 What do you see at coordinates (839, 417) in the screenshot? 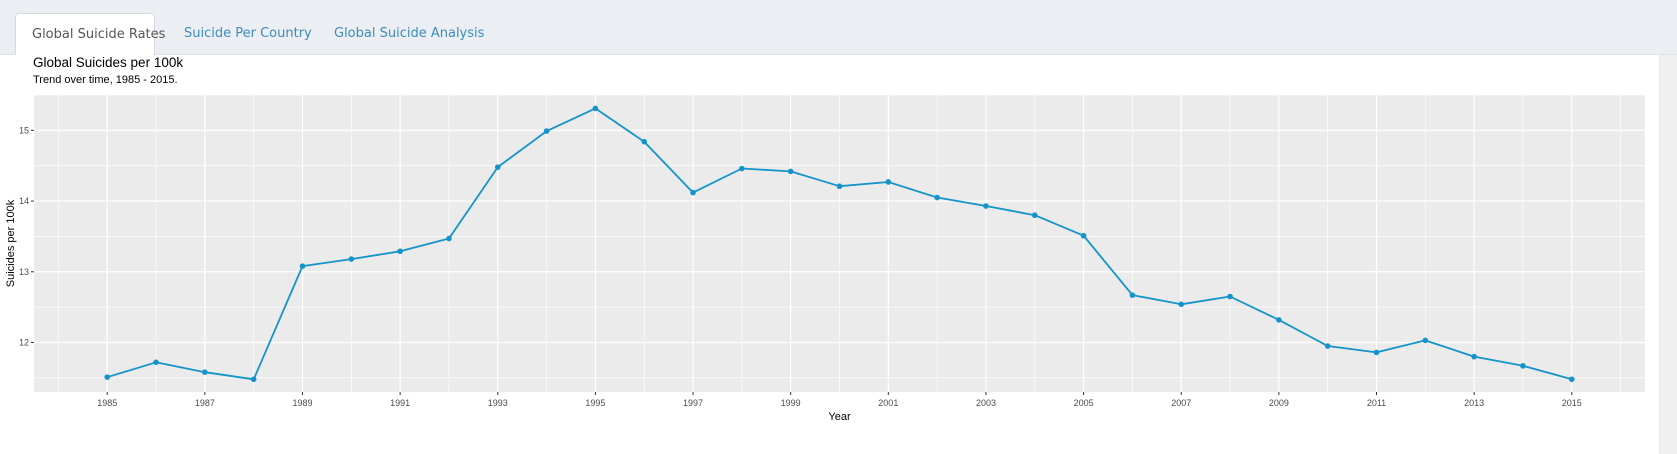
I see `x-axis-label: Year` at bounding box center [839, 417].